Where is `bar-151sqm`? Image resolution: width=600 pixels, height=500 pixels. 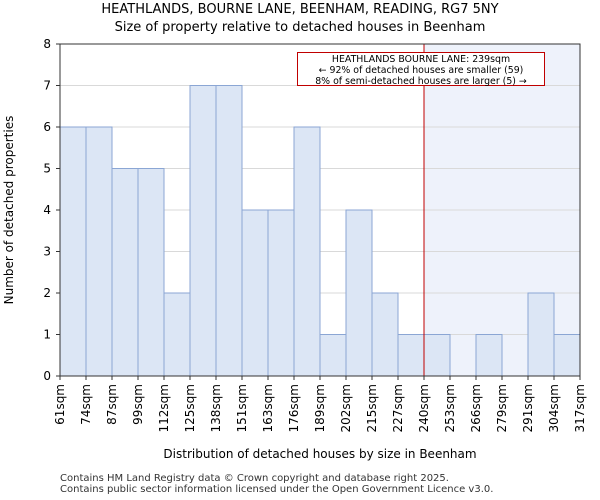
bar-151sqm is located at coordinates (255, 293).